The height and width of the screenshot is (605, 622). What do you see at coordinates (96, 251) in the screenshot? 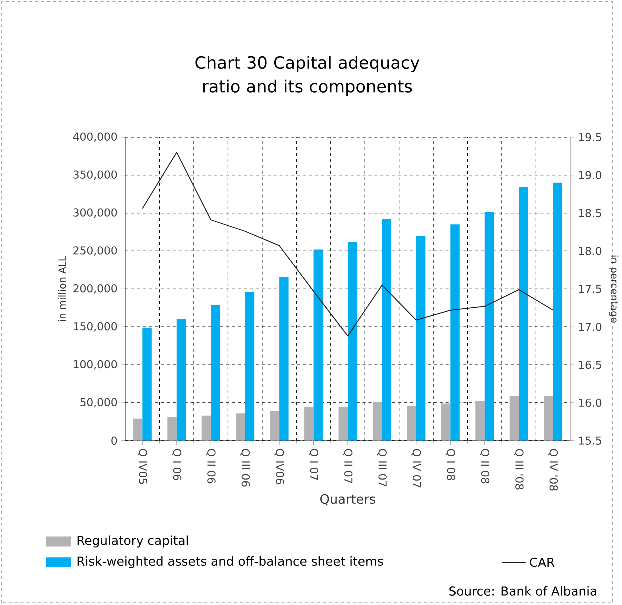
I see `y-tick-label: 250,000` at bounding box center [96, 251].